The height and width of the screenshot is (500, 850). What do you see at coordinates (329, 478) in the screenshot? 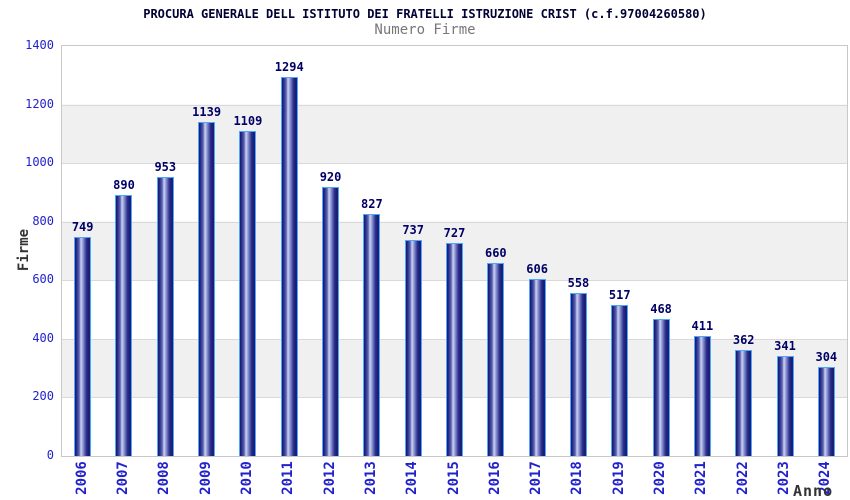
I see `x-tick-label: 2012` at bounding box center [329, 478].